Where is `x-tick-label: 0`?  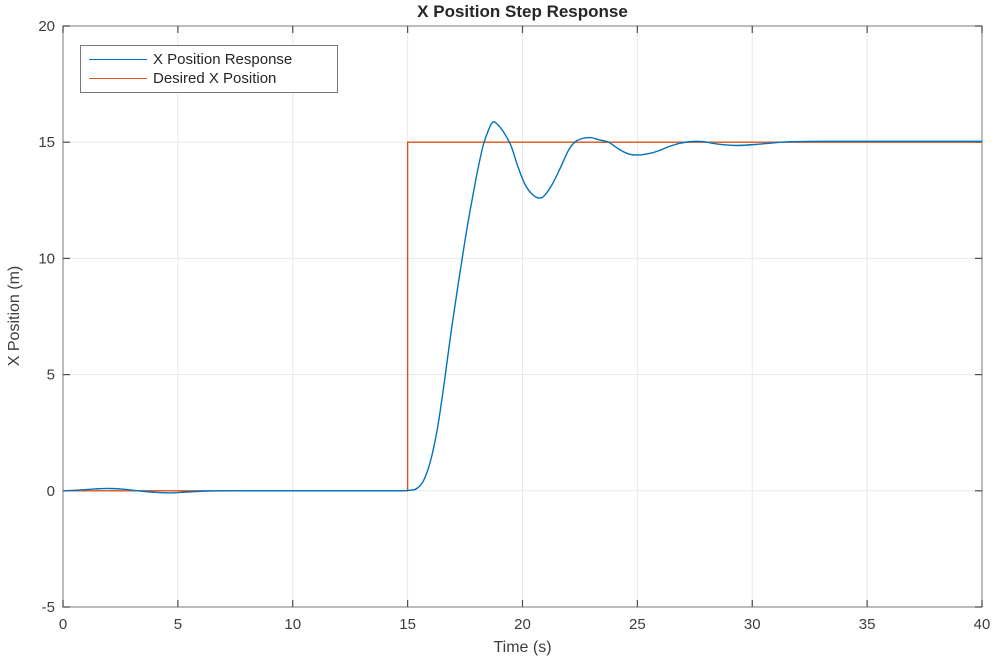 x-tick-label: 0 is located at coordinates (63, 624).